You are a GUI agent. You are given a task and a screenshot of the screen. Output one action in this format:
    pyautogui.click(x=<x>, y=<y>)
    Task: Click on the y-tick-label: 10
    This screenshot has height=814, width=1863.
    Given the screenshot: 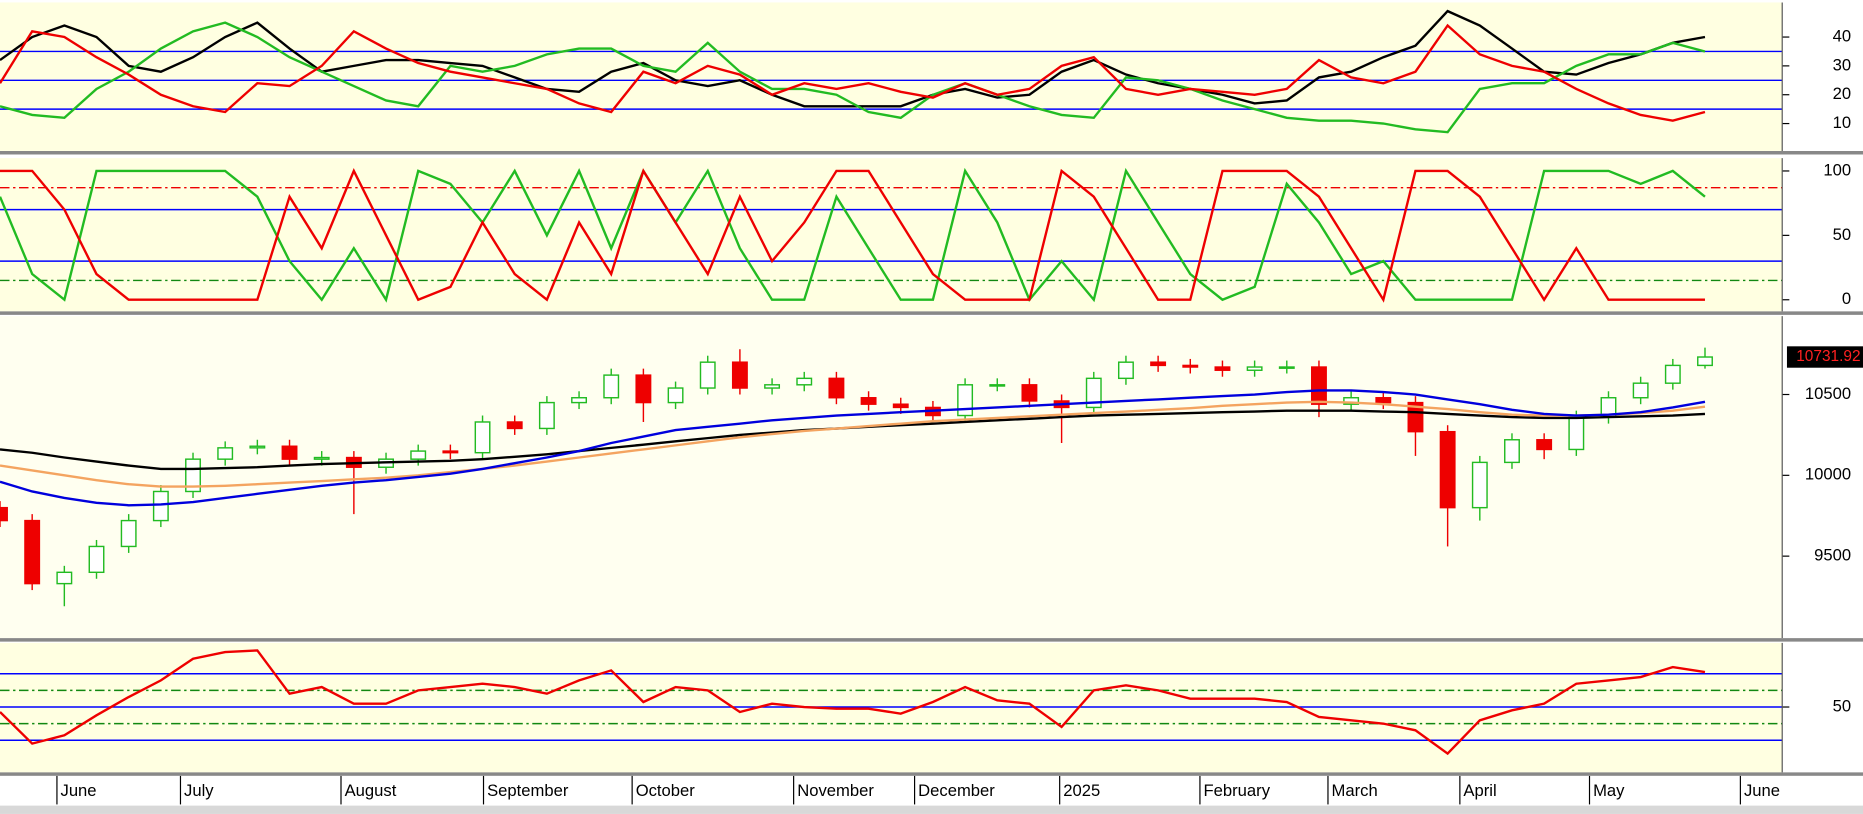 What is the action you would take?
    pyautogui.click(x=1842, y=122)
    